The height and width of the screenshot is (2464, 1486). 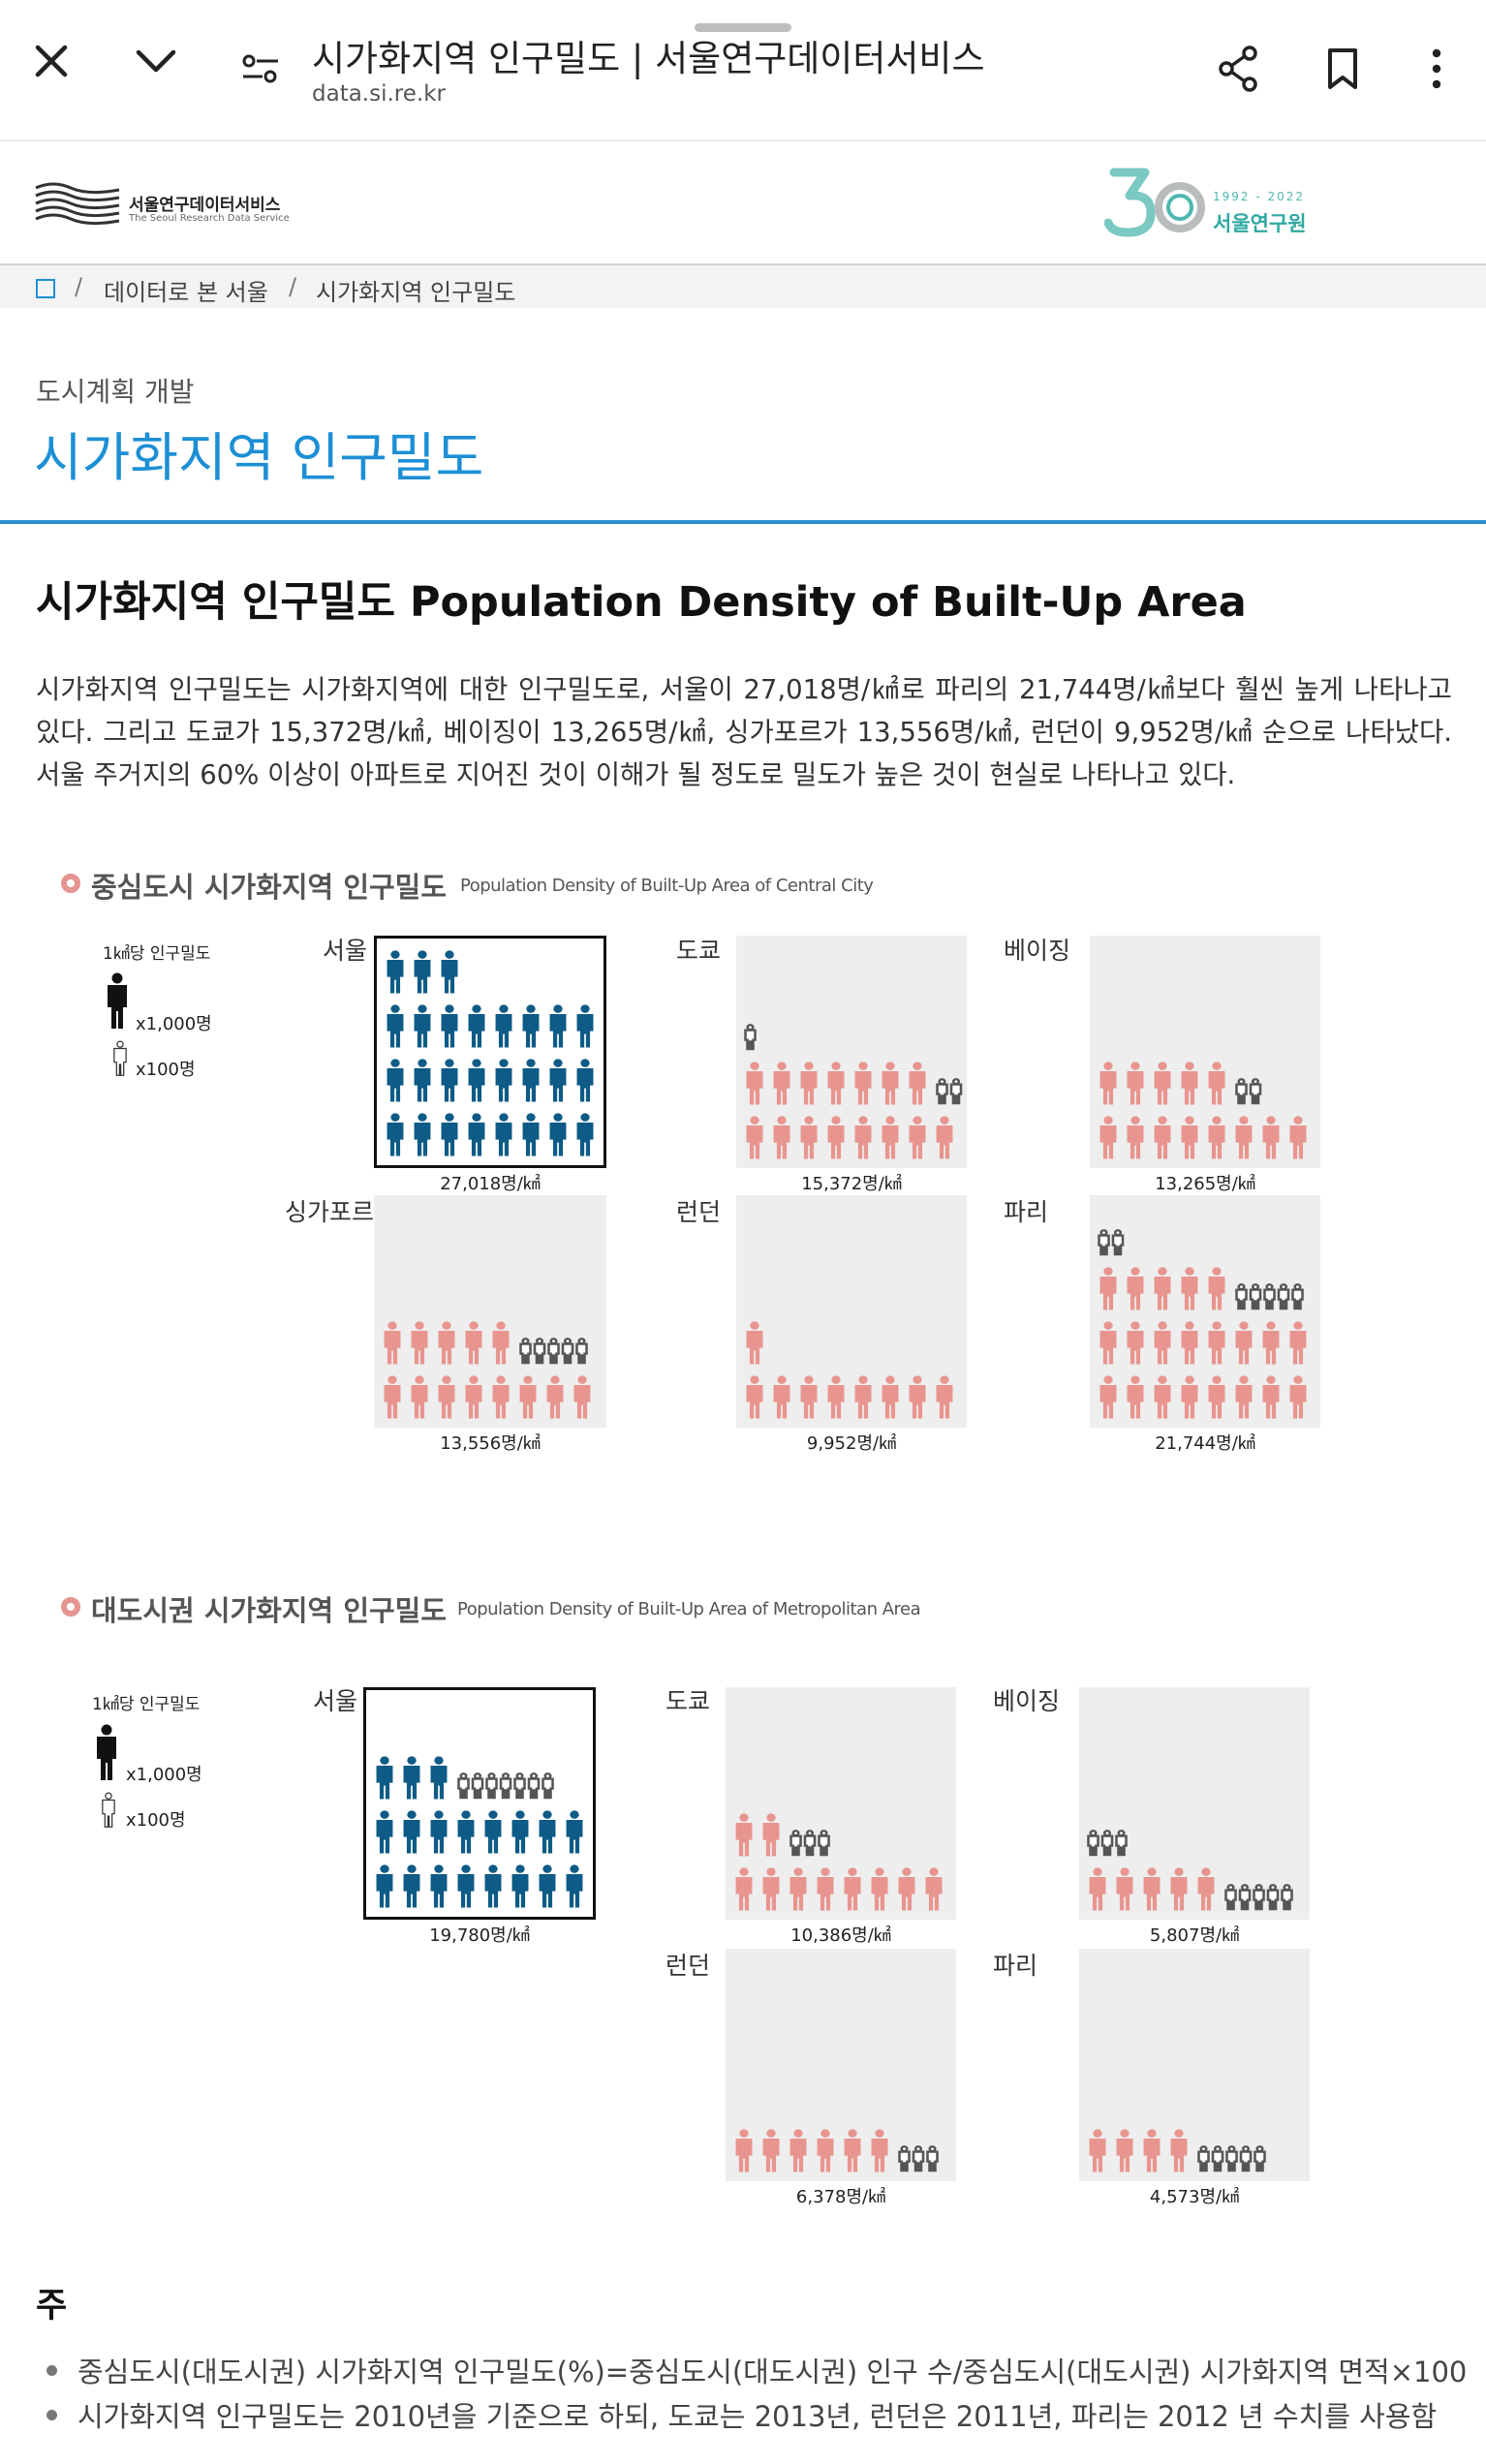 What do you see at coordinates (186, 292) in the screenshot?
I see `breadcrumb-item: 데이터로 본 서울` at bounding box center [186, 292].